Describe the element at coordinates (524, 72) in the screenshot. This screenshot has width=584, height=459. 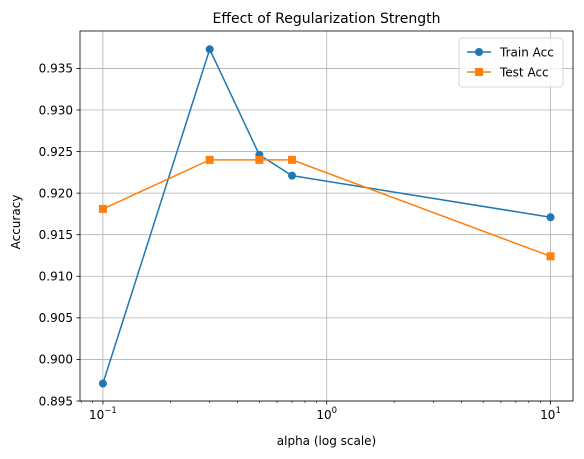
I see `legend-label-test-acc: Test Acc` at that location.